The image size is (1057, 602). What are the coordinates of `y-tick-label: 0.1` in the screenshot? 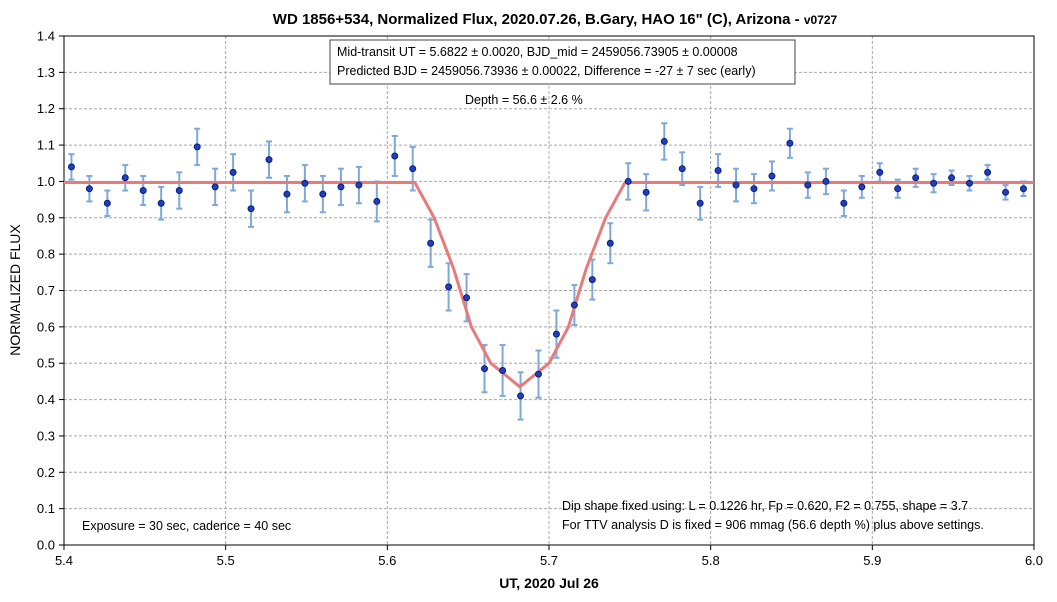 It's located at (46, 508).